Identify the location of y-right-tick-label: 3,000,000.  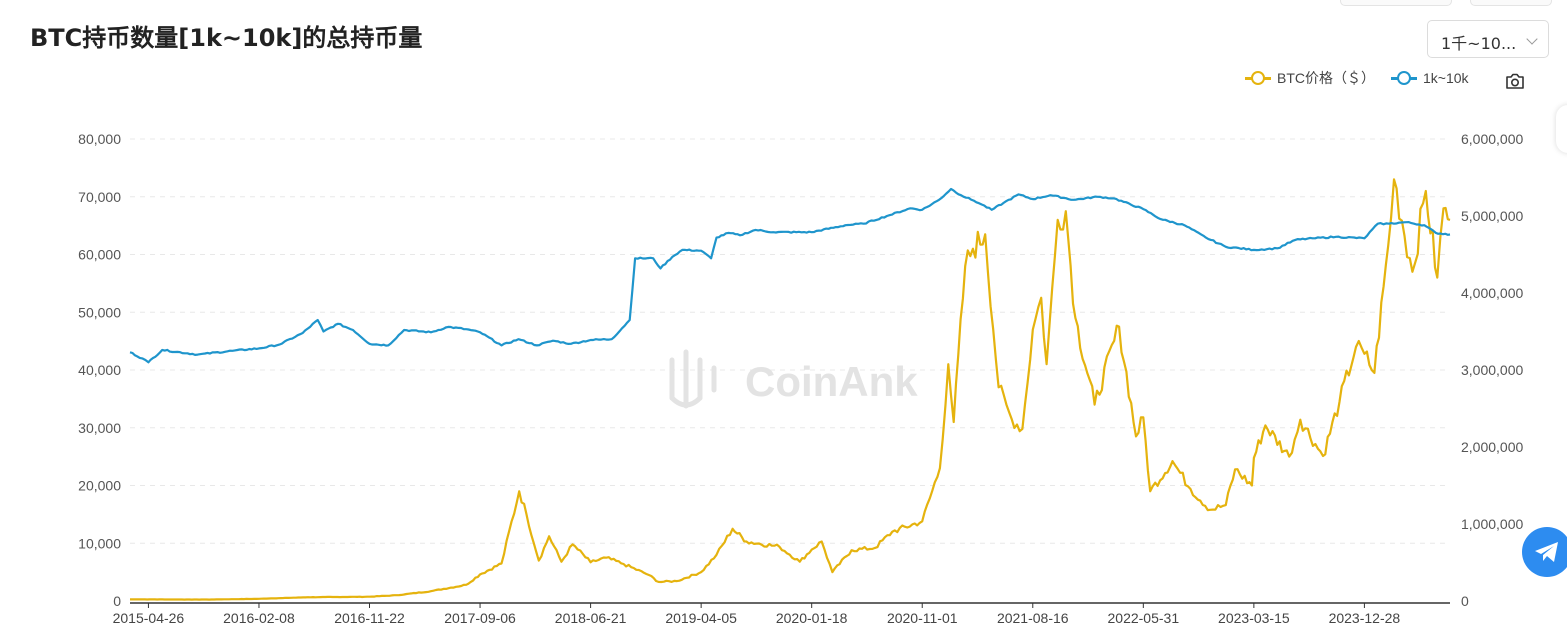
(1492, 370).